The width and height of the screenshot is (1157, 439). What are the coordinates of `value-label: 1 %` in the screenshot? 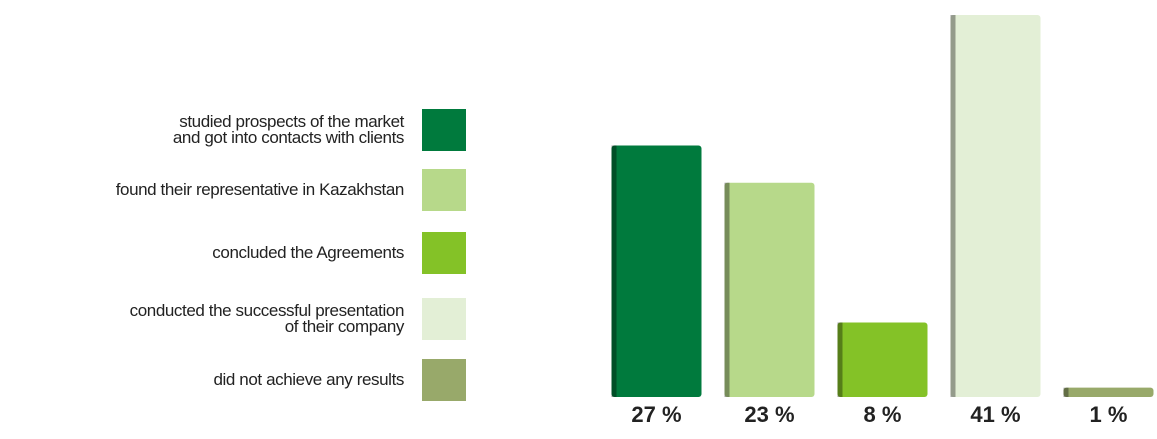 It's located at (1109, 414).